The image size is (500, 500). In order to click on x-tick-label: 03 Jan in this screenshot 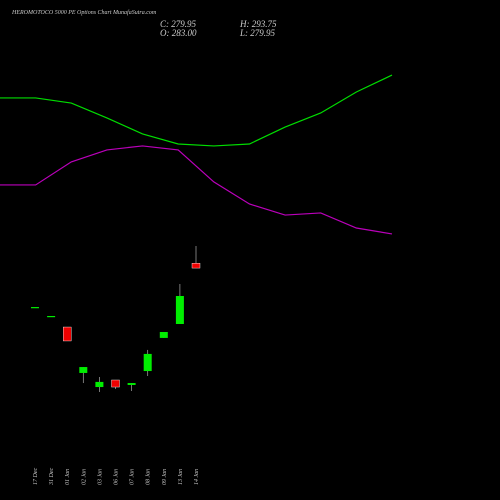, I will do `click(100, 477)`.